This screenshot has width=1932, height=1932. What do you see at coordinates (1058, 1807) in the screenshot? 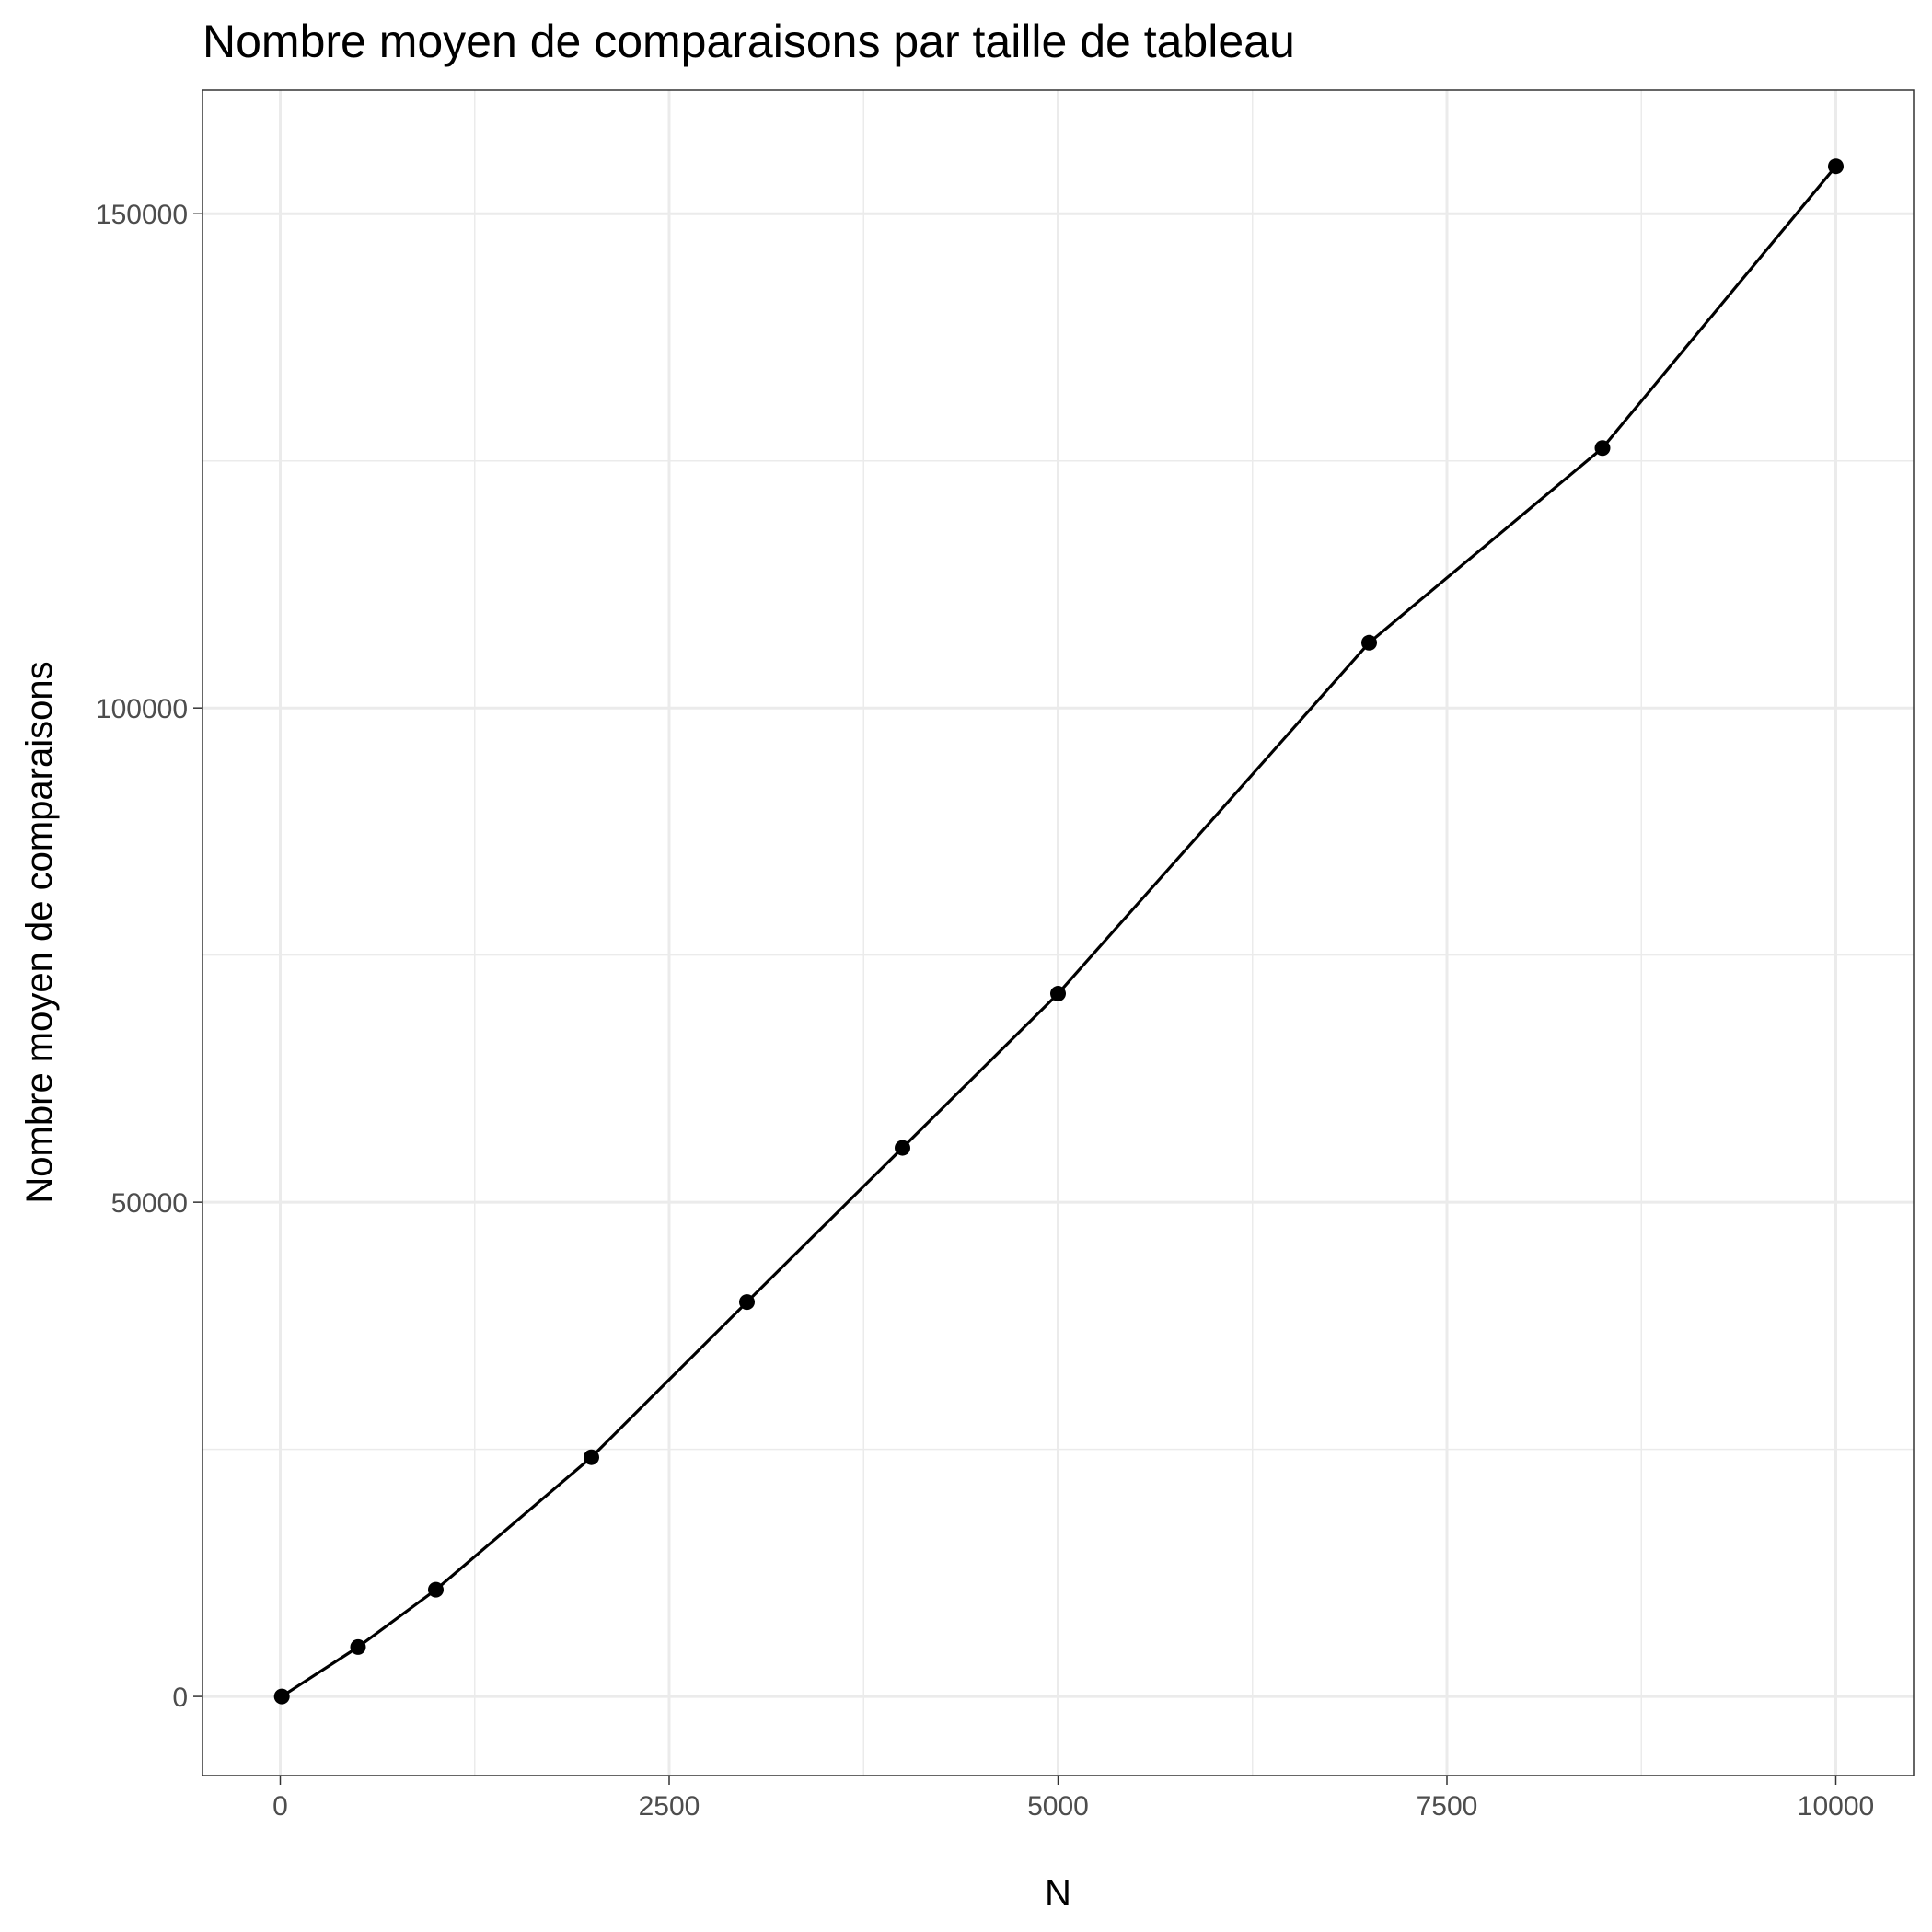
I see `x-tick-label: 5000` at bounding box center [1058, 1807].